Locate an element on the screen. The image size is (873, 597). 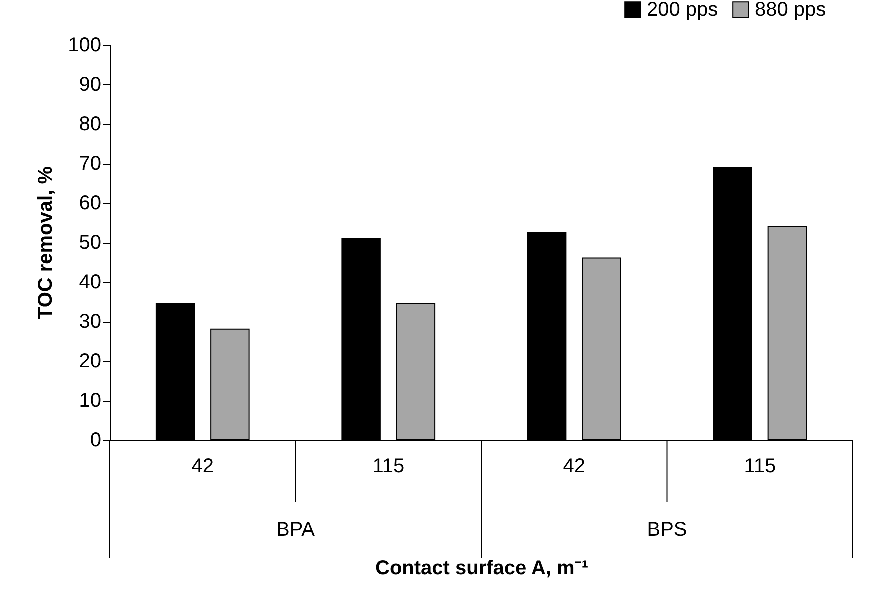
legend-label: 200 pps is located at coordinates (682, 10).